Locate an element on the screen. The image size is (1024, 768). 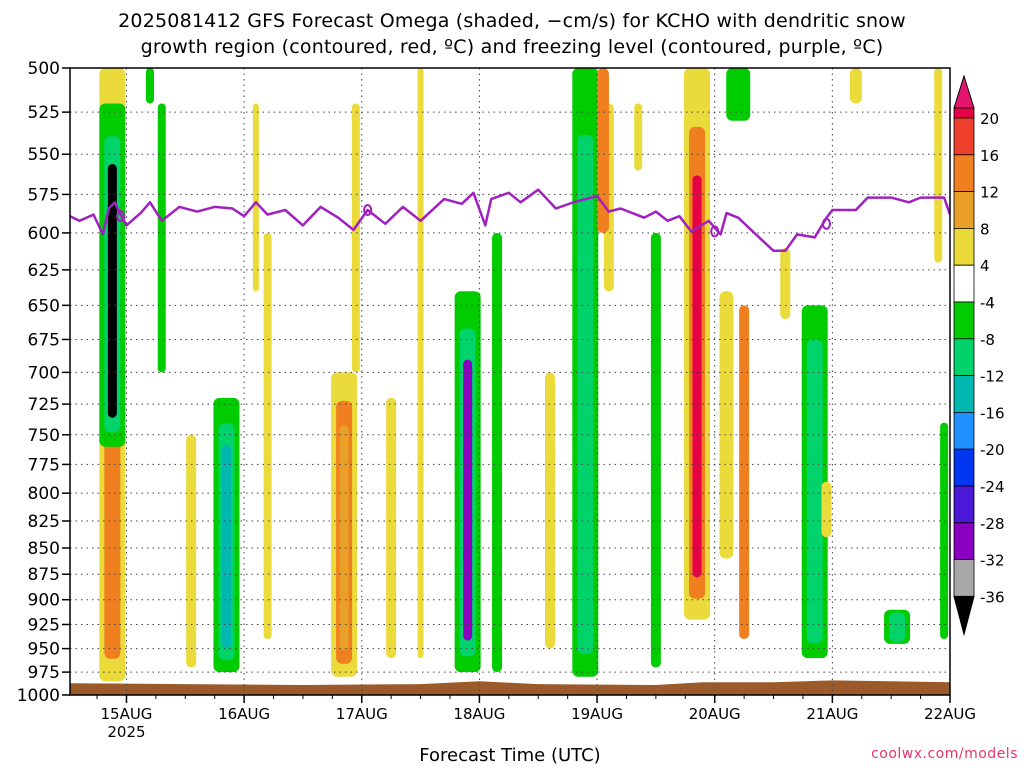
colorbar-tick-label: -24 is located at coordinates (992, 487).